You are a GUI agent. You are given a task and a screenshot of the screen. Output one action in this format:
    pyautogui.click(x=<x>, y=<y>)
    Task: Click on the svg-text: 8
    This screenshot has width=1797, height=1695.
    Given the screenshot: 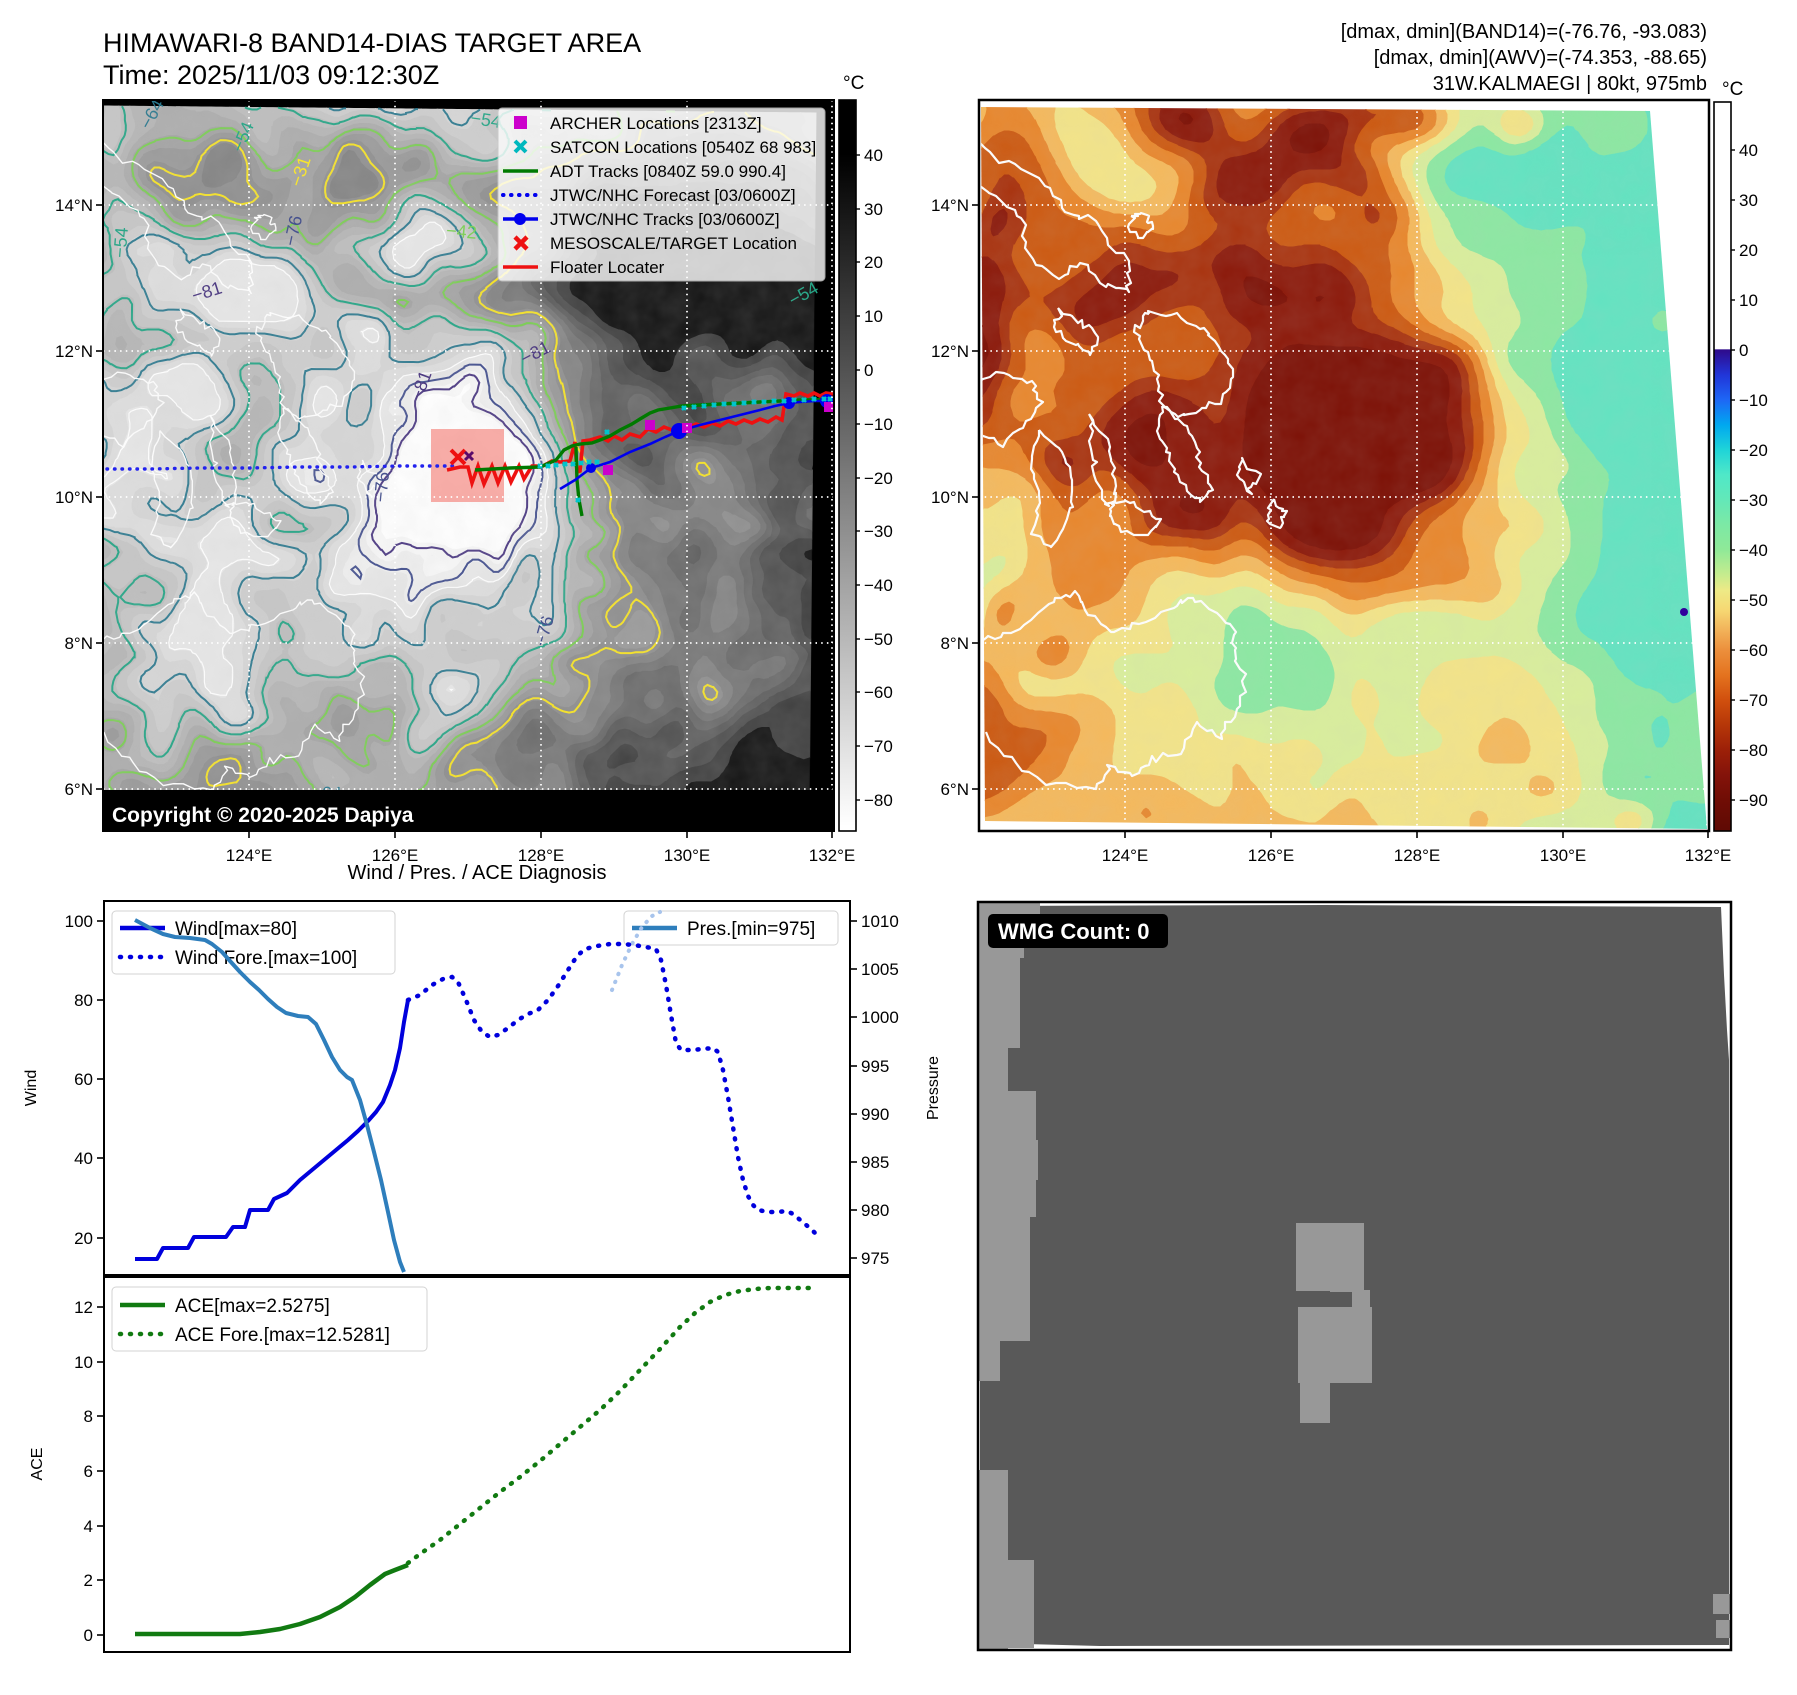 What is the action you would take?
    pyautogui.click(x=88, y=1416)
    